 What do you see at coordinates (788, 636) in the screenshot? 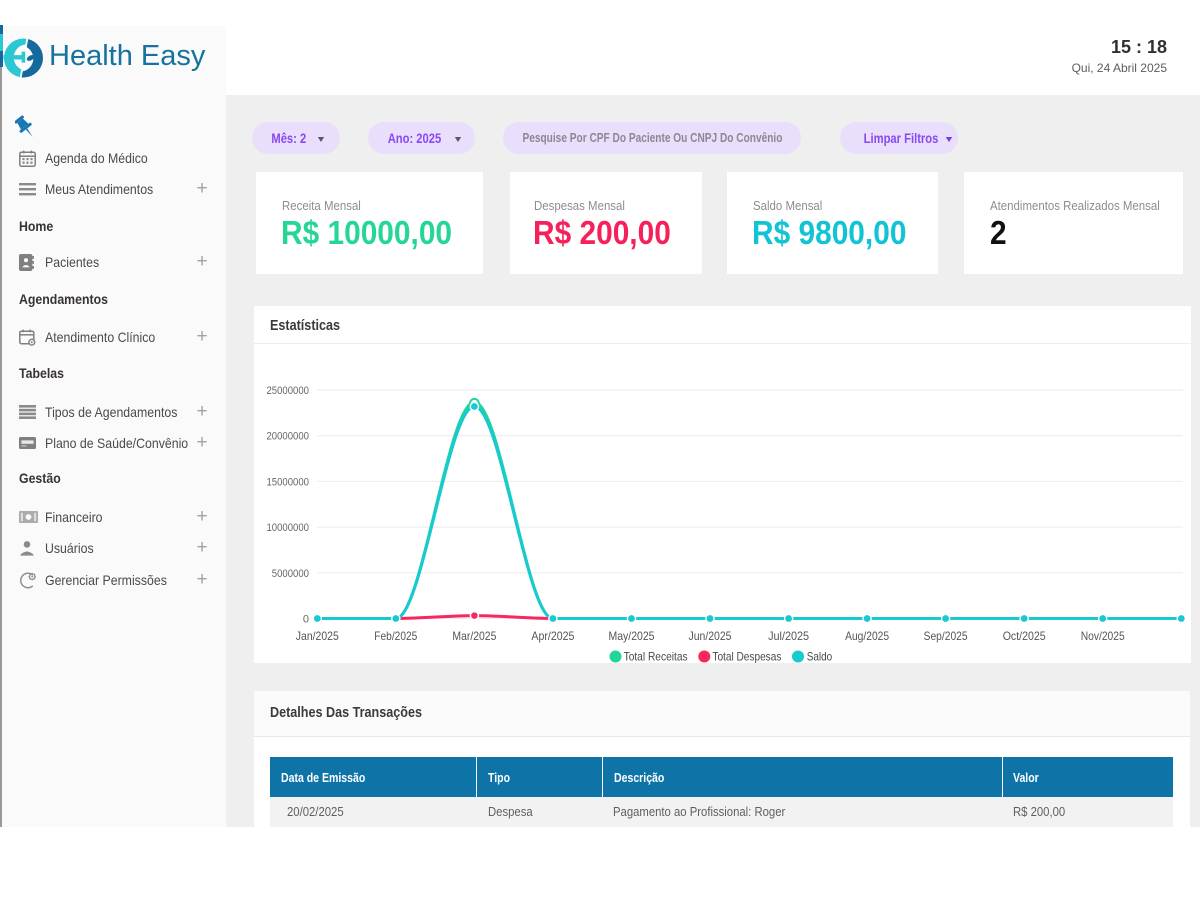
I see `svg-text: Jul/2025` at bounding box center [788, 636].